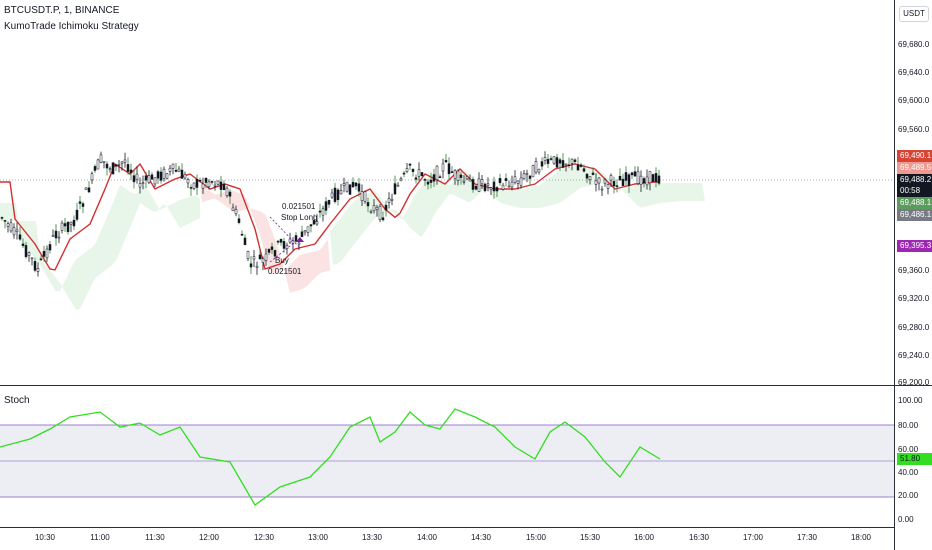  What do you see at coordinates (466, 385) in the screenshot?
I see `pane-separator` at bounding box center [466, 385].